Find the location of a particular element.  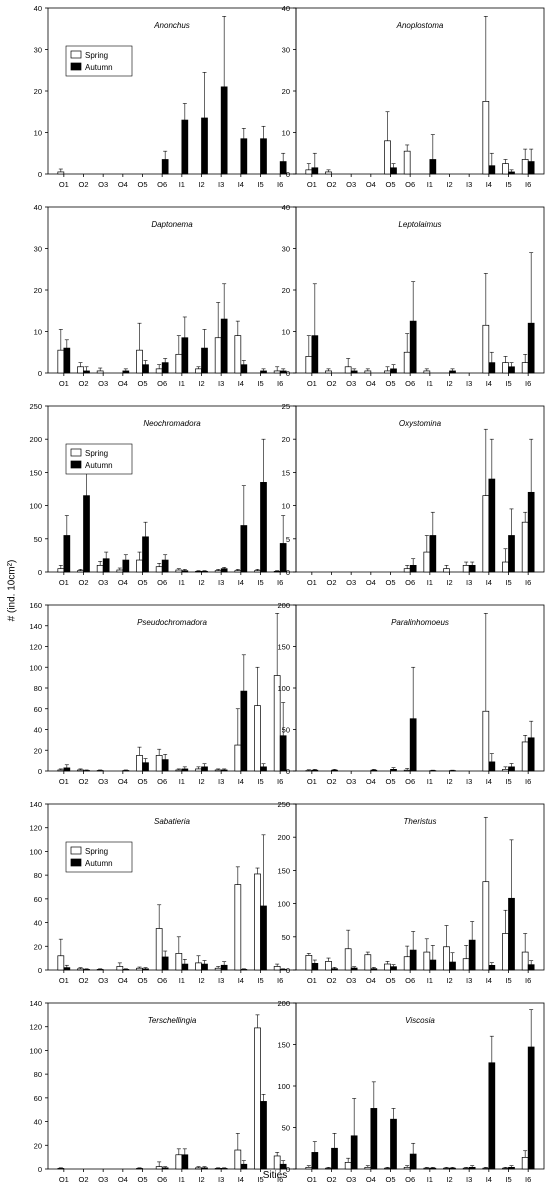

y-tick-label: 160 is located at coordinates (35, 605).